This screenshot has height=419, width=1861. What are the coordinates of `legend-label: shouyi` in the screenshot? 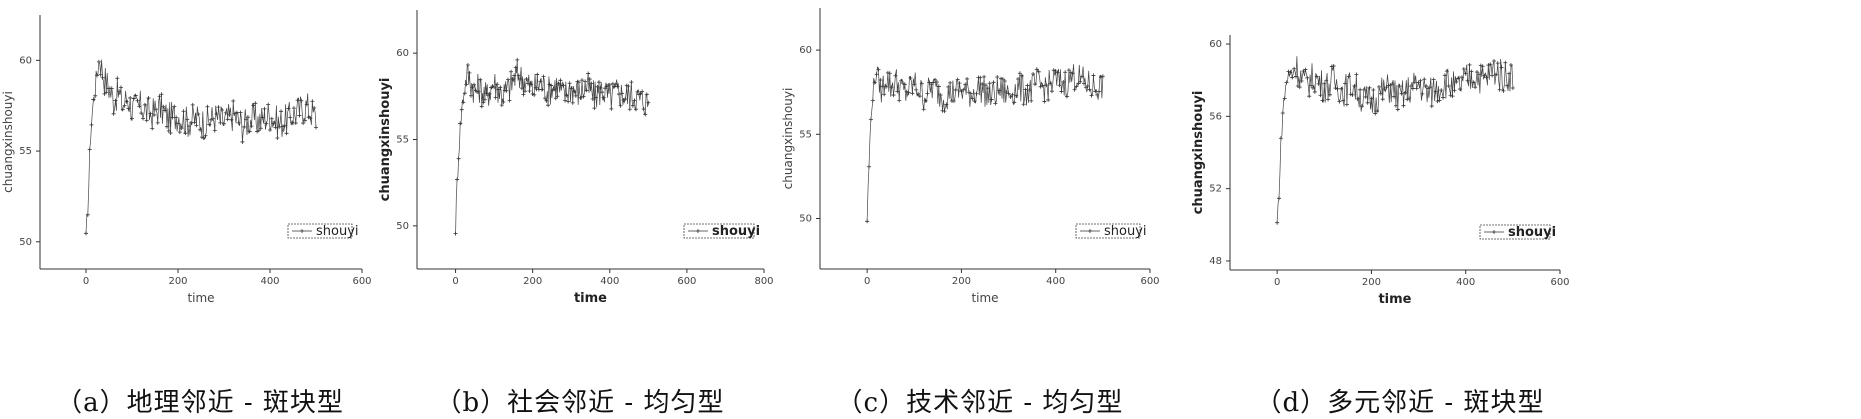 It's located at (1125, 231).